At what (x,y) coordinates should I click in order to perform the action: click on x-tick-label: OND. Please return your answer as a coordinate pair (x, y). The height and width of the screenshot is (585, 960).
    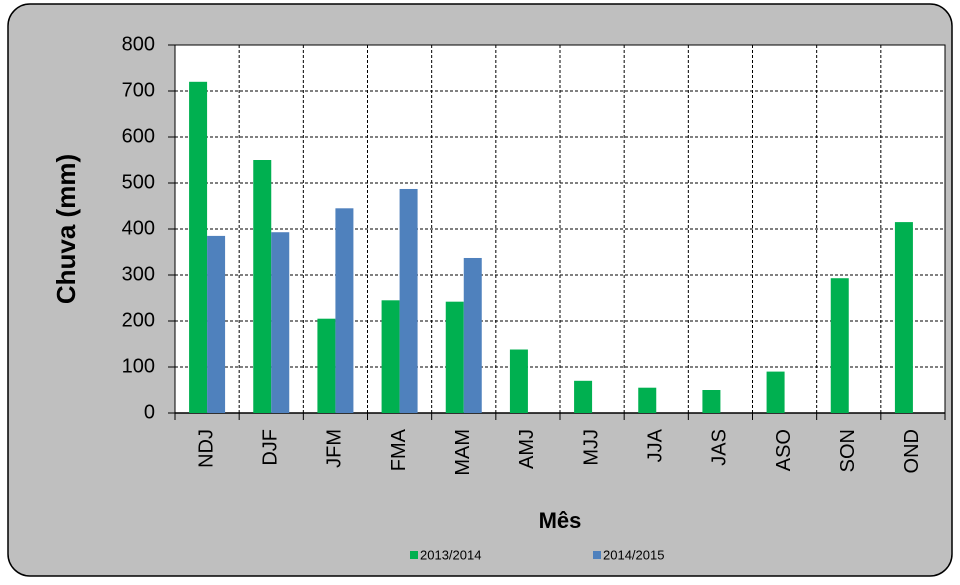
    Looking at the image, I should click on (912, 451).